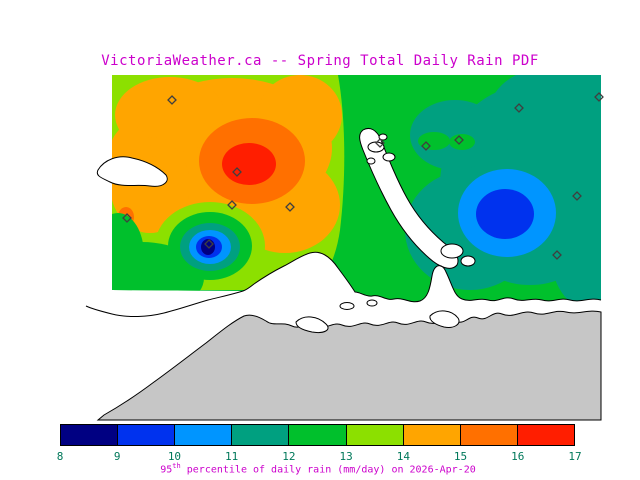 This screenshot has width=640, height=480. I want to click on colorbar-tick-8: 8, so click(60, 456).